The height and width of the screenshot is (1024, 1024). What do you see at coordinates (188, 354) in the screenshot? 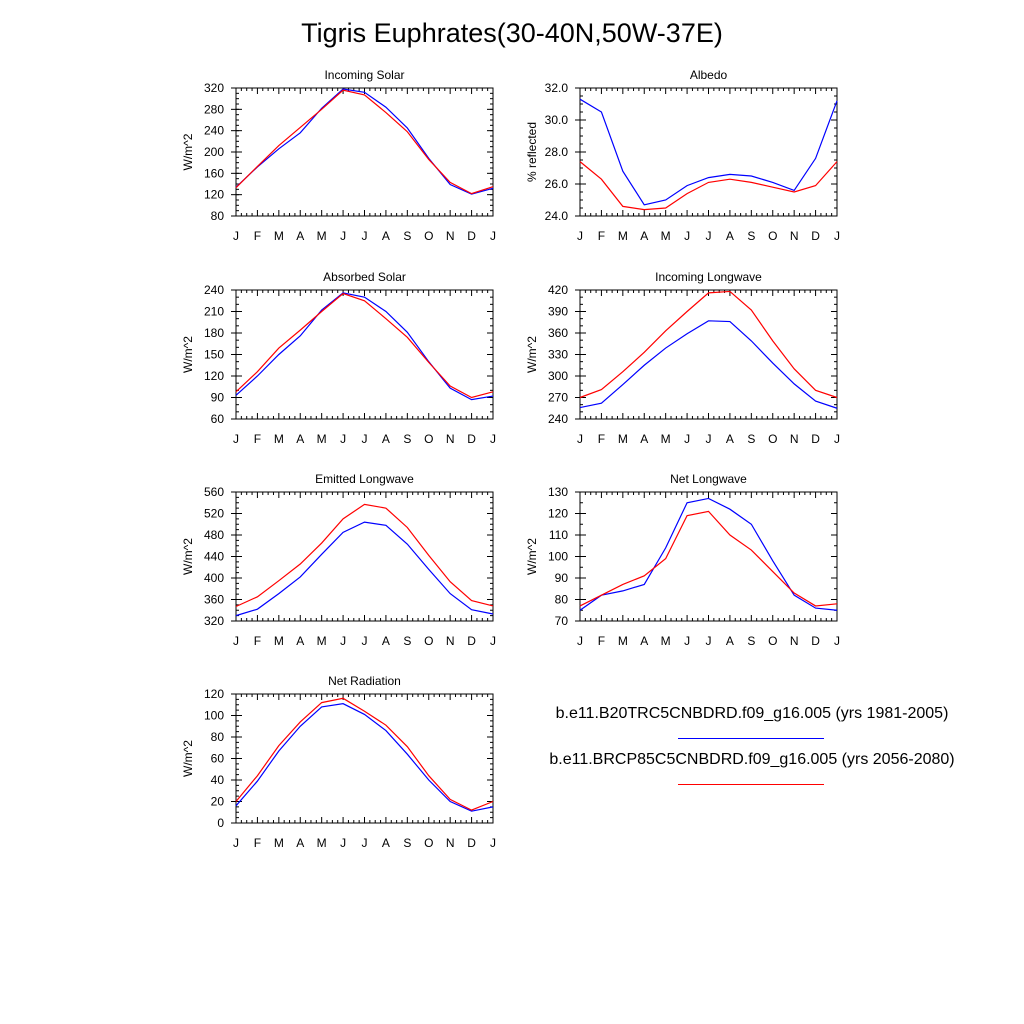
I see `absorbed-solar-ylabel: W/m^2` at bounding box center [188, 354].